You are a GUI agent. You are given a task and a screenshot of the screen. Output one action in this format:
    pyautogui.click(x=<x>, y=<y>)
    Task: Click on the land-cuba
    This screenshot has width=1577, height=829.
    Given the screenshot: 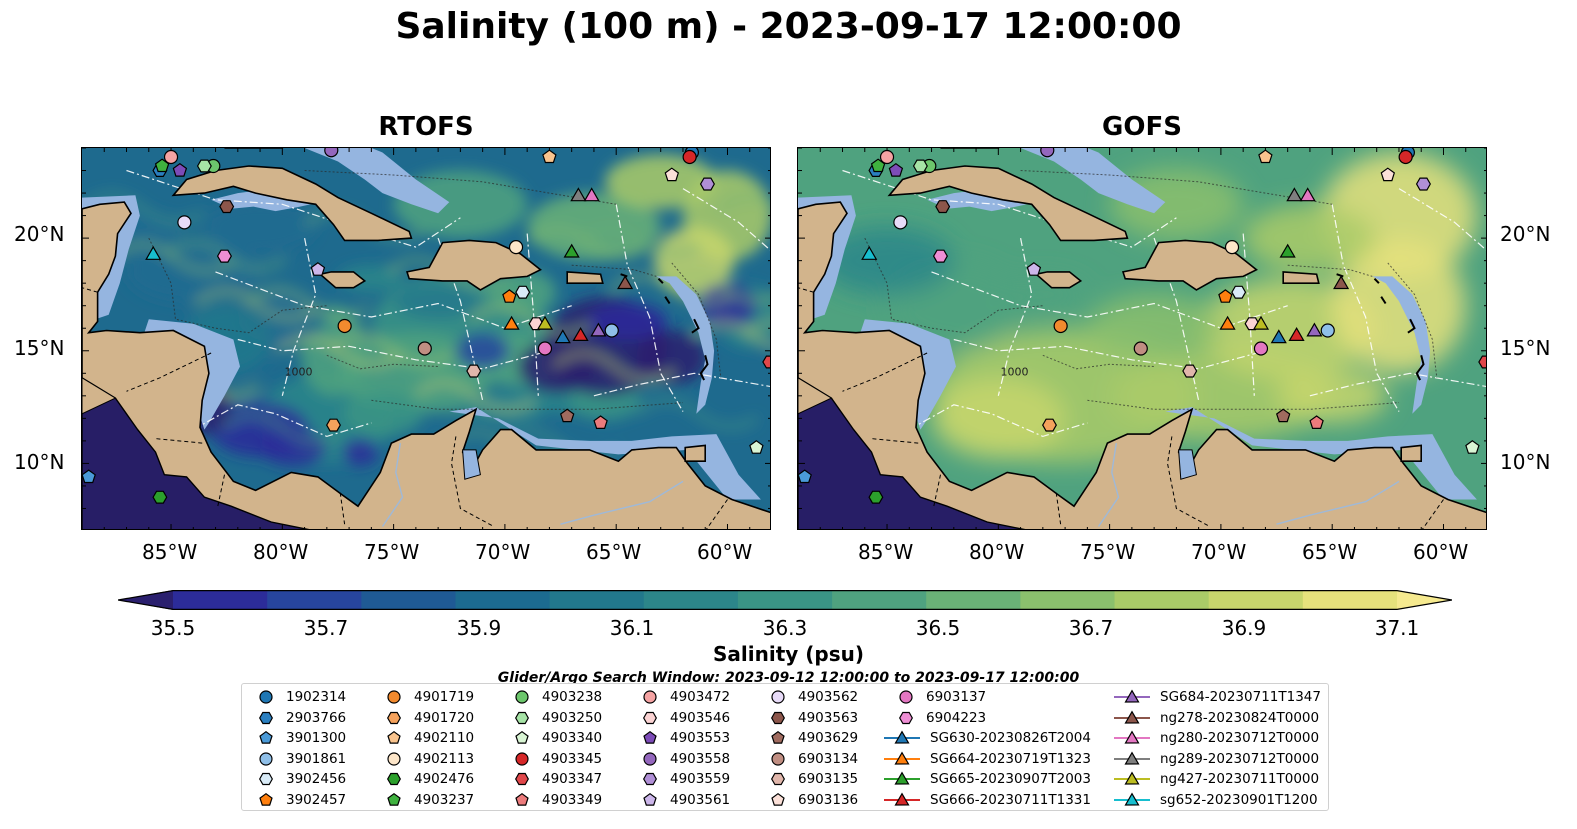 What is the action you would take?
    pyautogui.click(x=292, y=203)
    